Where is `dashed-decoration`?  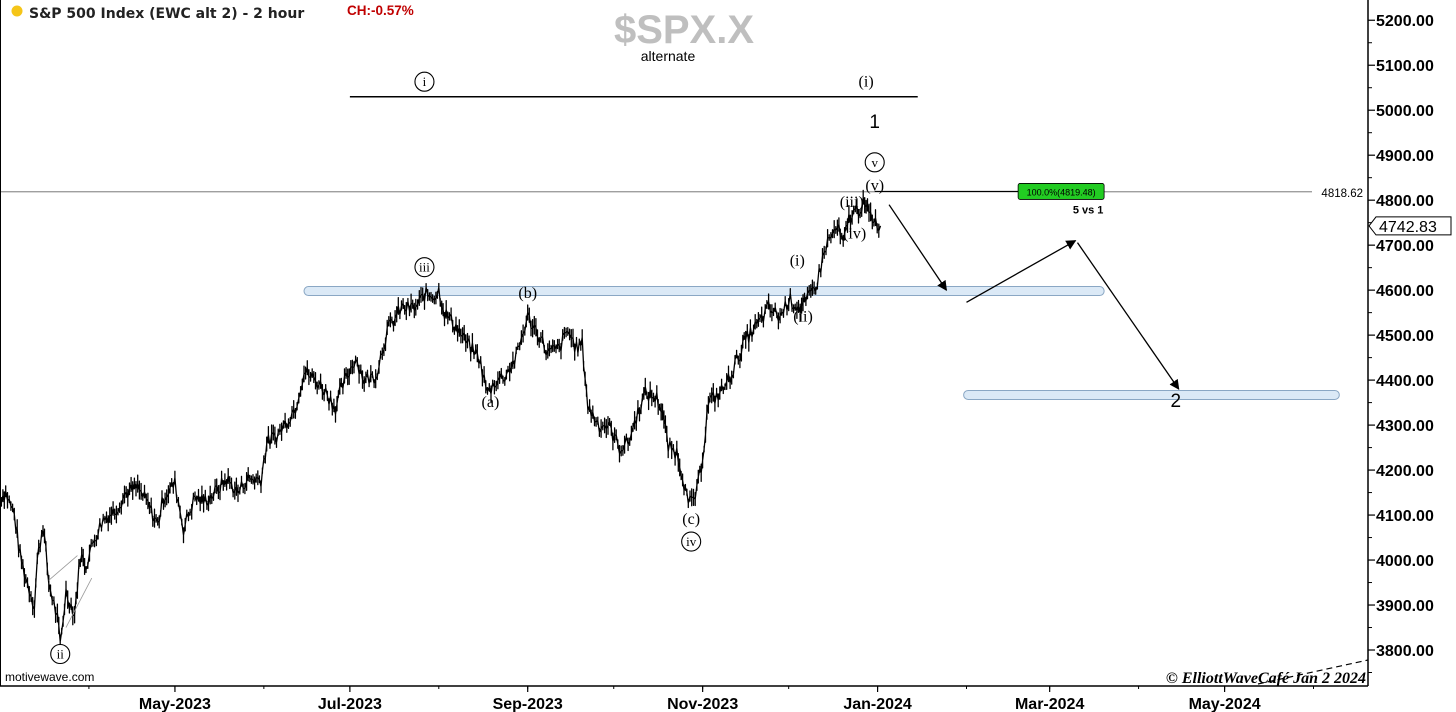 dashed-decoration is located at coordinates (1313, 672).